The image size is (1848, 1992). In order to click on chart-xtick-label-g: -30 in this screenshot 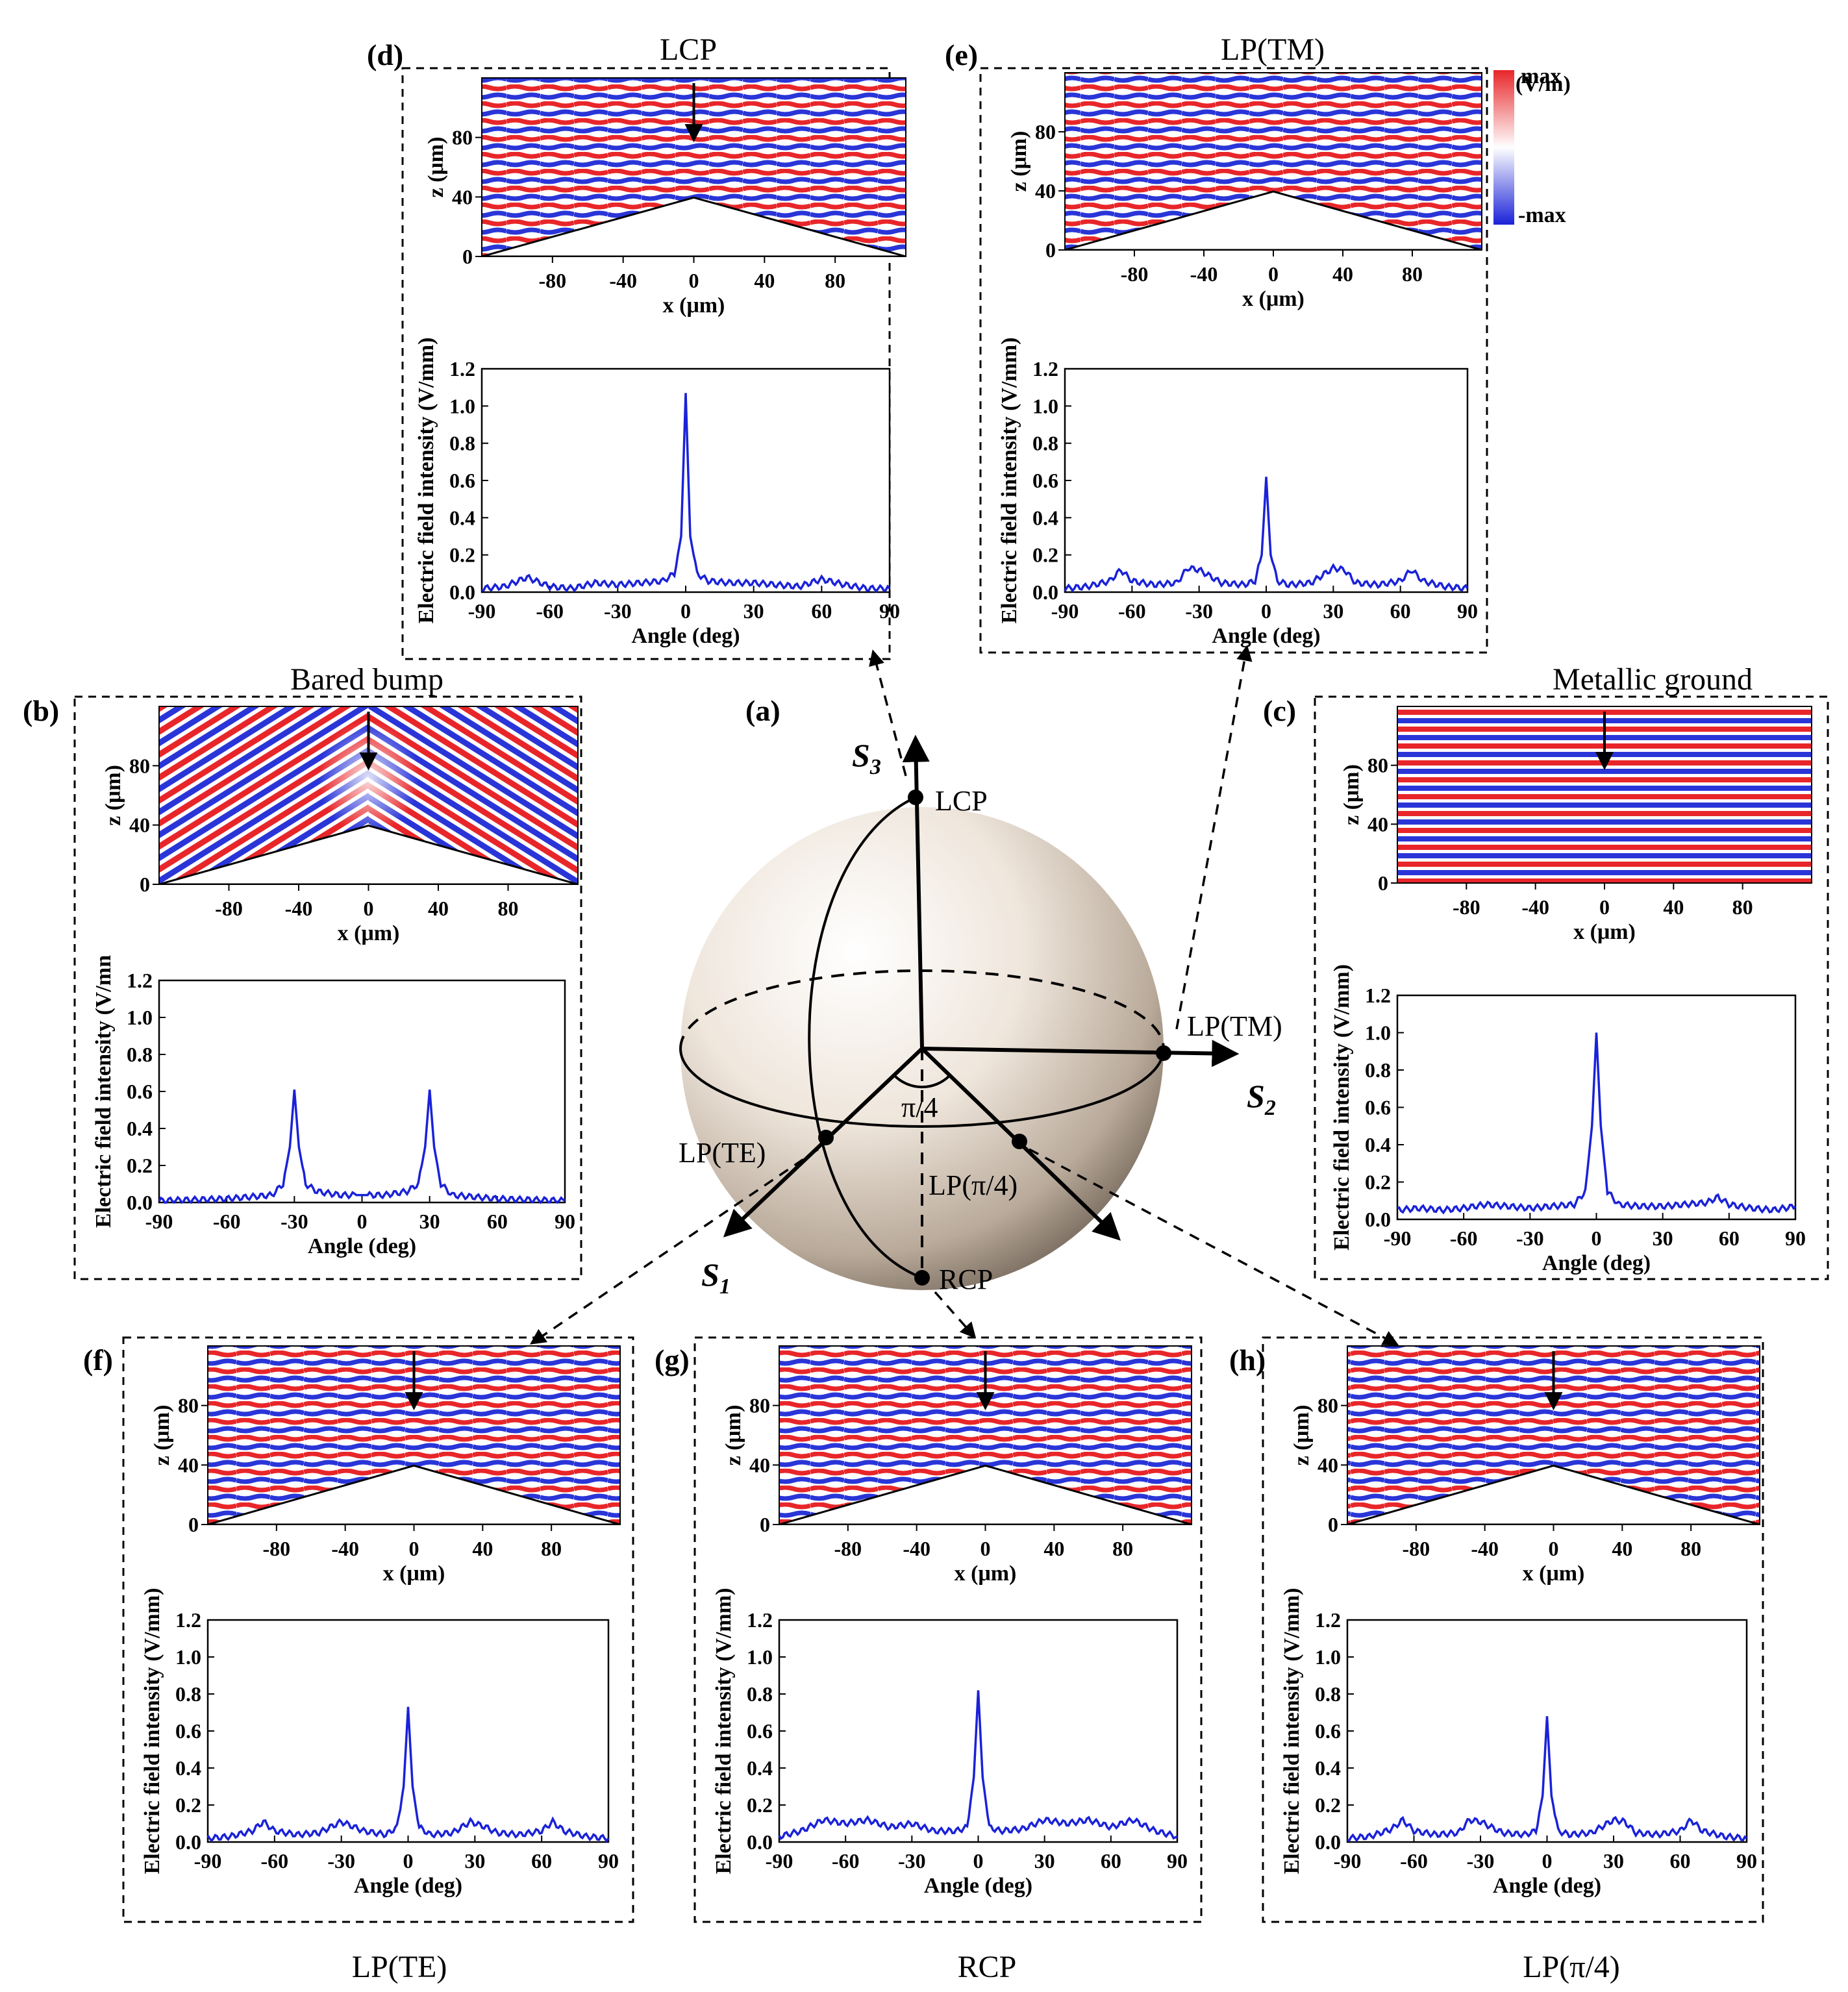, I will do `click(912, 1861)`.